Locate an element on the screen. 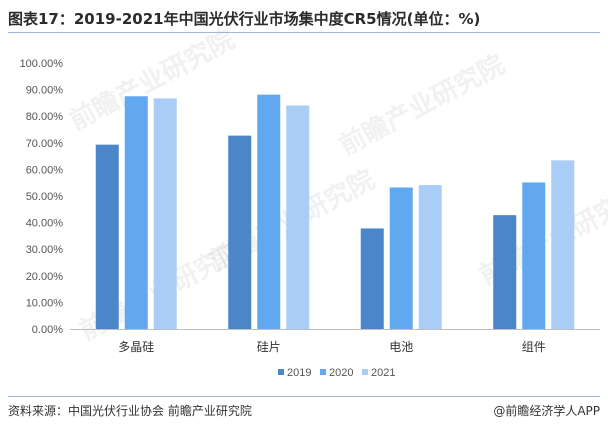  y-tick-label: 50.00% is located at coordinates (45, 197).